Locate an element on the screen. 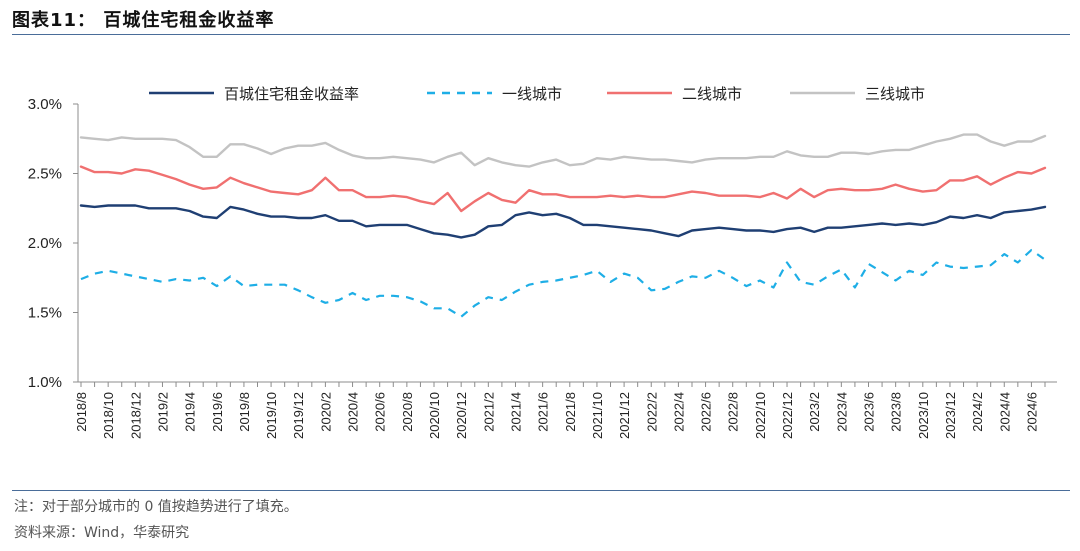 The image size is (1080, 551). x-tick-label: 2019/12 is located at coordinates (298, 415).